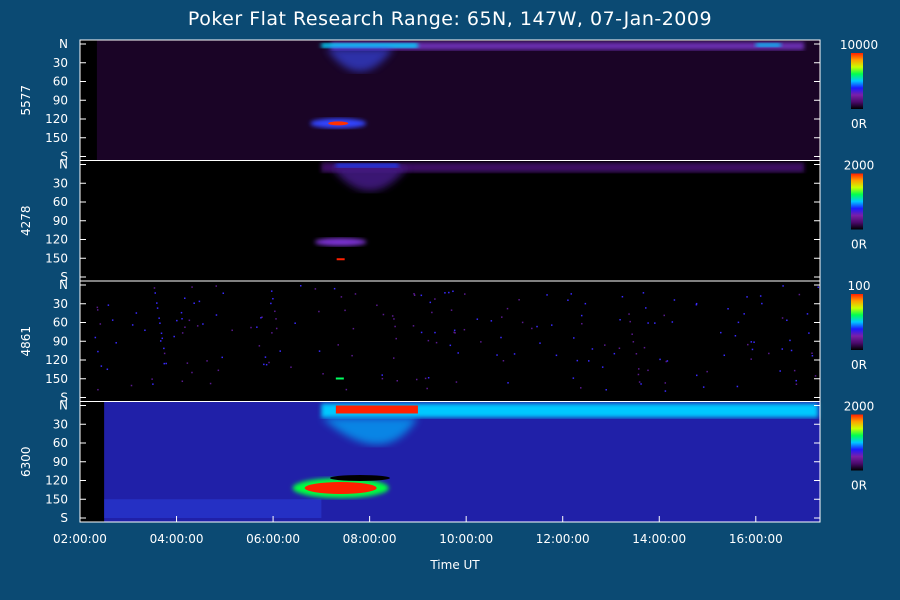 This screenshot has width=900, height=600. I want to click on panel-label: 4278, so click(26, 220).